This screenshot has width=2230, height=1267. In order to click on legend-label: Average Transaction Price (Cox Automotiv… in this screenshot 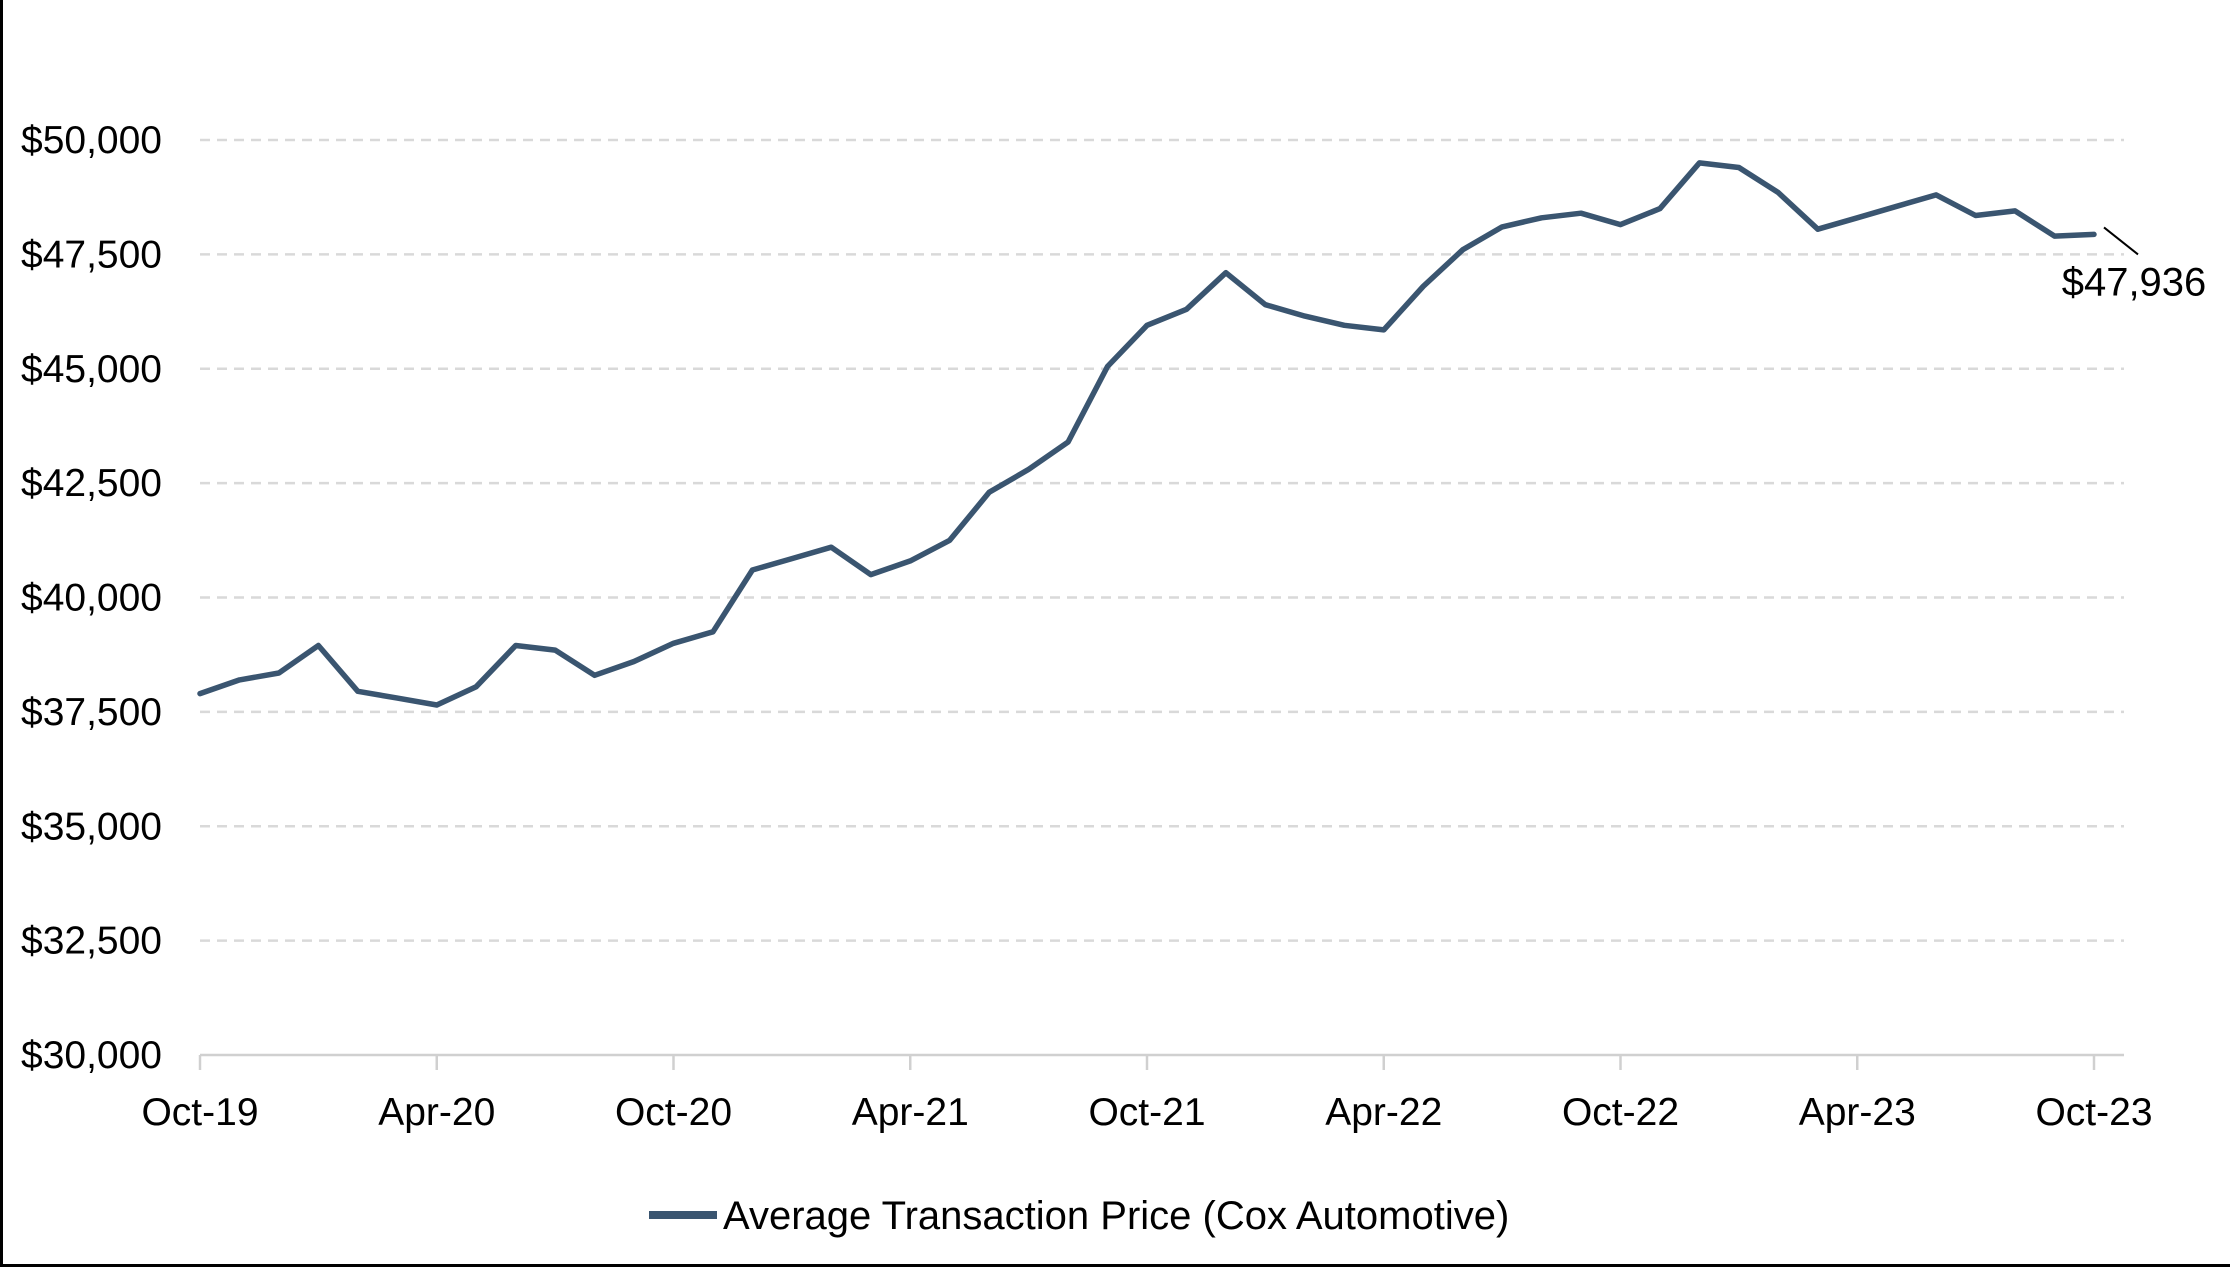, I will do `click(1116, 1216)`.